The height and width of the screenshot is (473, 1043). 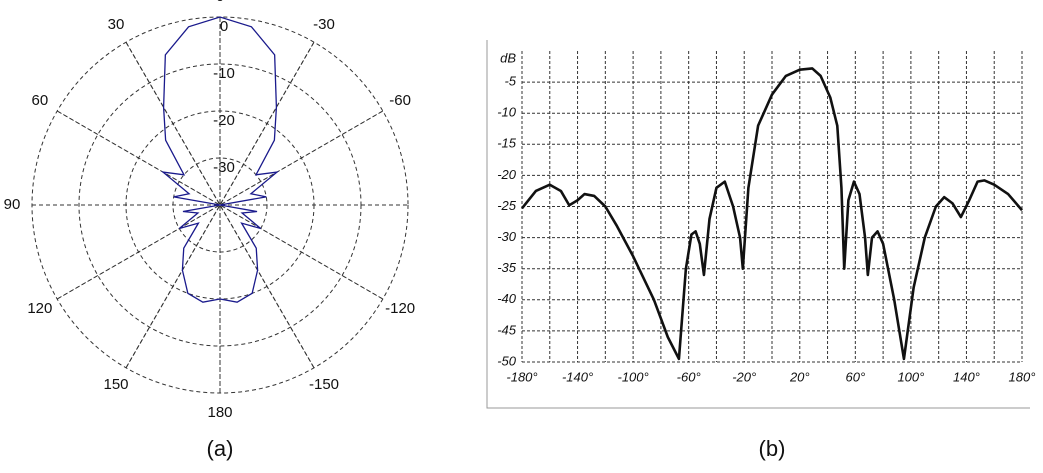 What do you see at coordinates (220, 448) in the screenshot?
I see `caption: (a)` at bounding box center [220, 448].